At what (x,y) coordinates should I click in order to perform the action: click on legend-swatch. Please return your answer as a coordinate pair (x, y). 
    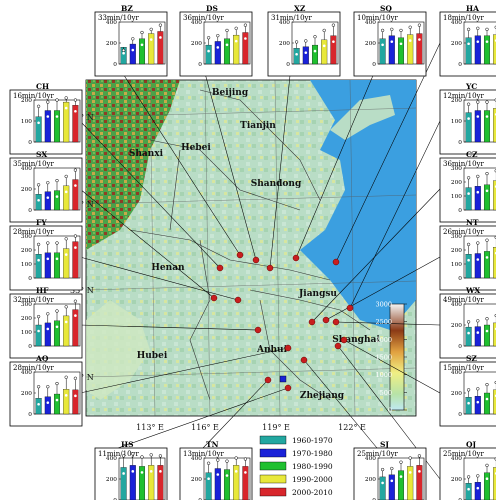
    Looking at the image, I should click on (273, 466).